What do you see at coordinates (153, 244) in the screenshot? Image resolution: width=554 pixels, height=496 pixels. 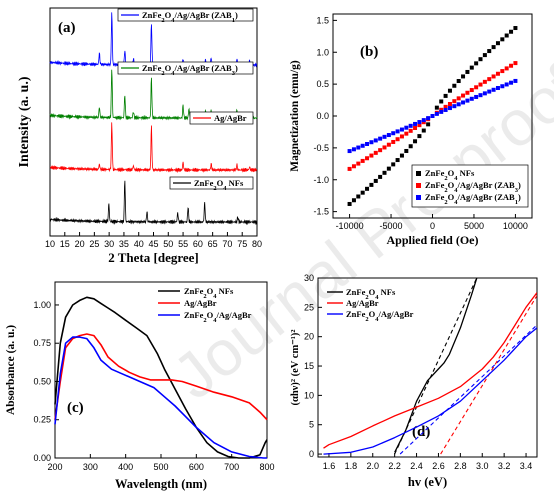 I see `x-tick-label: 45` at bounding box center [153, 244].